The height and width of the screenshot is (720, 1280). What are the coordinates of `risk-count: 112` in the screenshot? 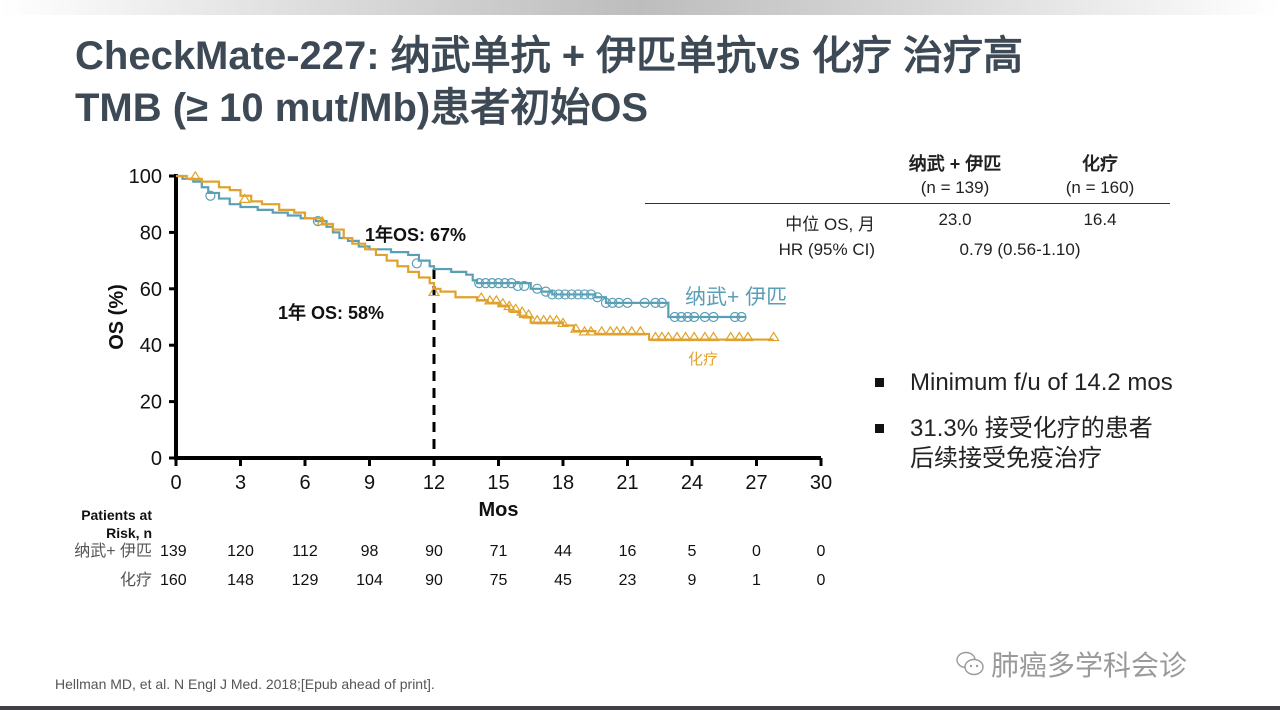 It's located at (305, 551).